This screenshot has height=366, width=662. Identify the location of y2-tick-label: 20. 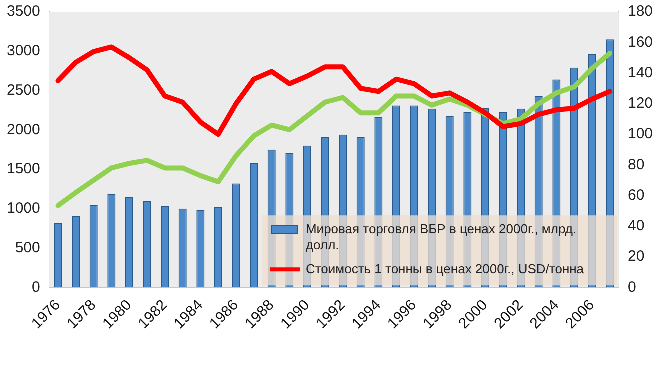
(636, 257).